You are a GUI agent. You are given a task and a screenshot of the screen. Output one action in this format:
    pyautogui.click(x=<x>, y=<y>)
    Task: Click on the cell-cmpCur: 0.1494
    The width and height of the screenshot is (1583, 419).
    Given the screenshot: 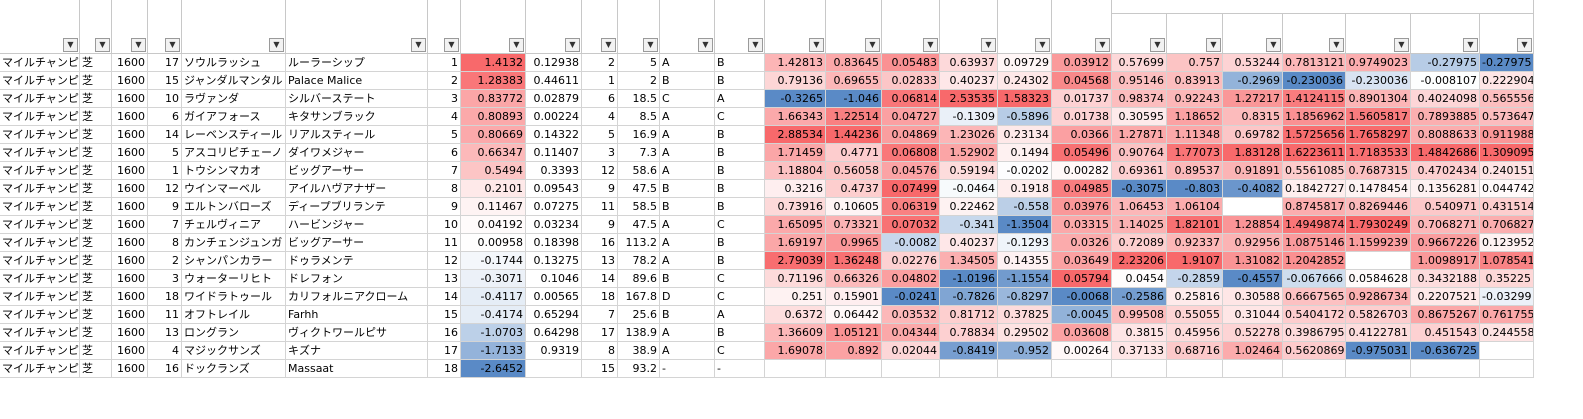 What is the action you would take?
    pyautogui.click(x=1025, y=153)
    